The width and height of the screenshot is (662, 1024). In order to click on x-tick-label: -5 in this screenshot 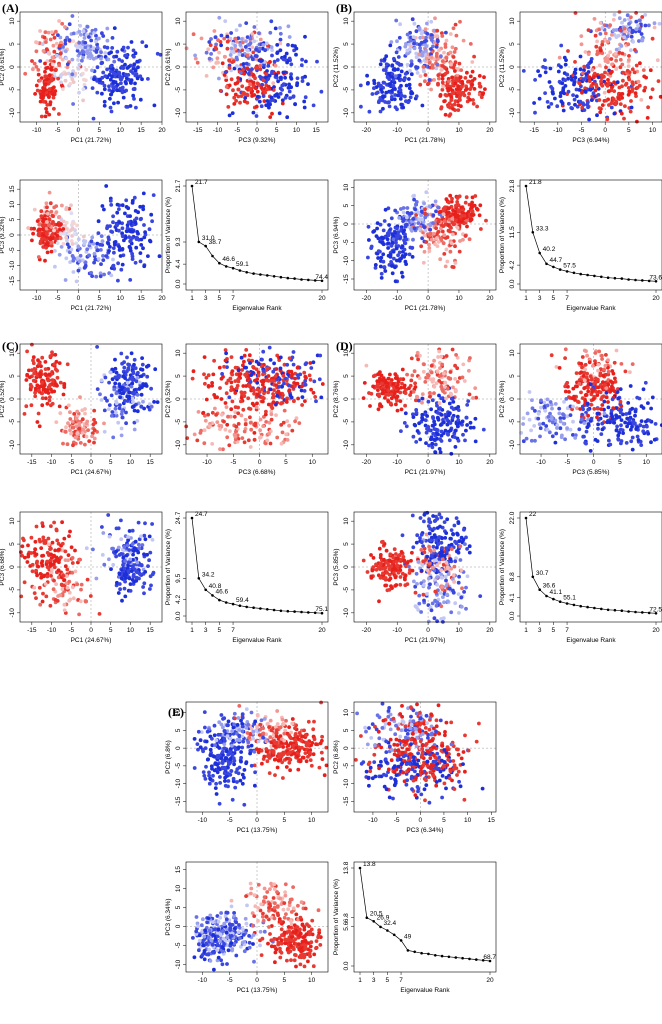, I will do `click(233, 462)`.